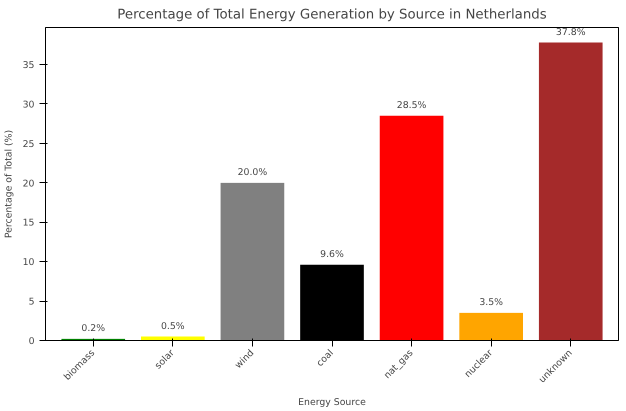 This screenshot has height=411, width=626. Describe the element at coordinates (28, 144) in the screenshot. I see `y-tick-label: 25` at that location.